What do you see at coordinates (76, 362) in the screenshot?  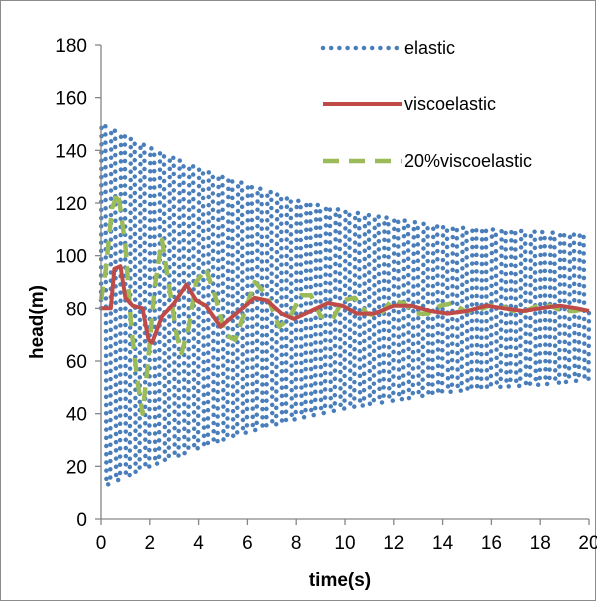 I see `y-tick-label: 60` at bounding box center [76, 362].